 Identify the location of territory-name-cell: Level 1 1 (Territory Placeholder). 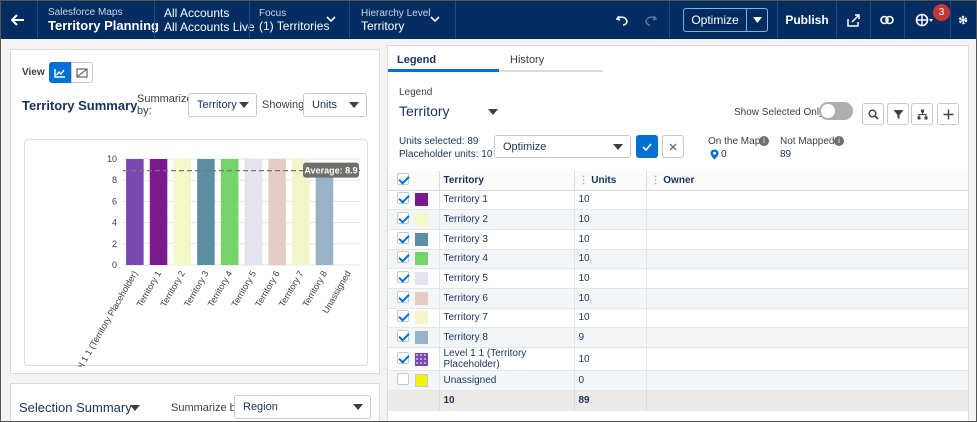
(506, 359).